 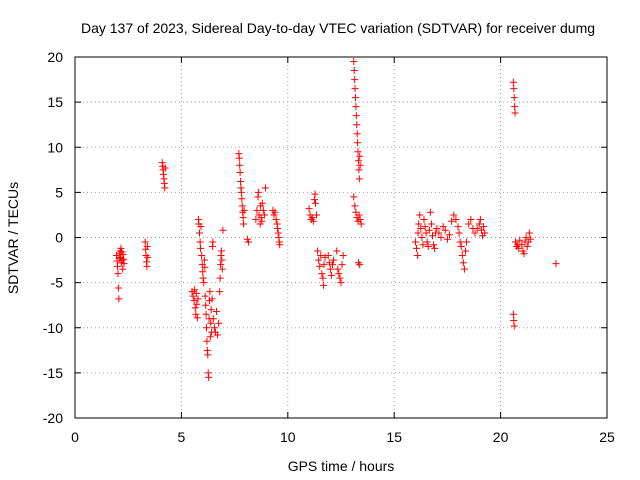 What do you see at coordinates (55, 57) in the screenshot?
I see `y-tick-label: 20` at bounding box center [55, 57].